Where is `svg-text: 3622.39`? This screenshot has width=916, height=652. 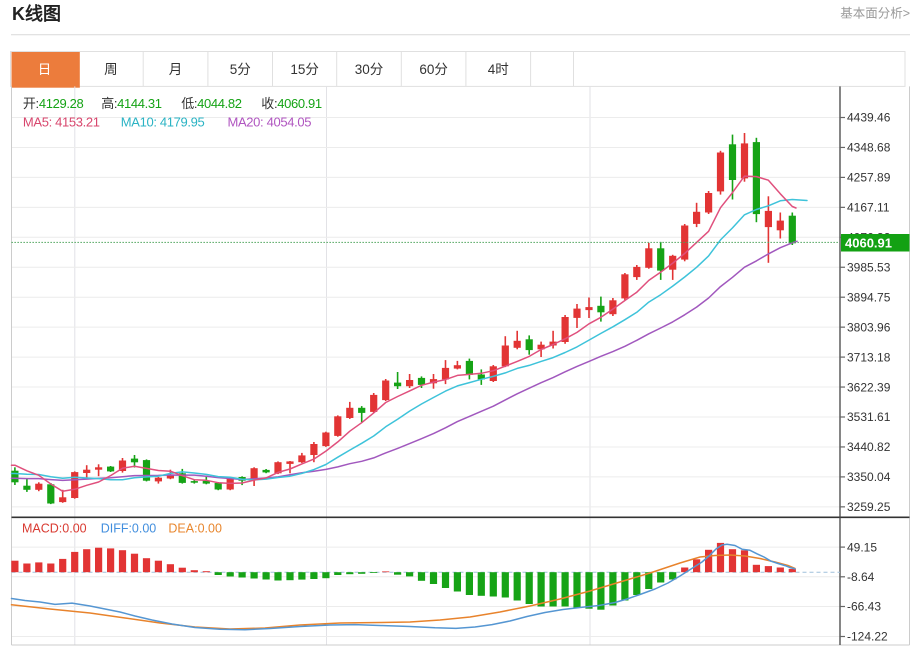 svg-text: 3622.39 is located at coordinates (869, 387).